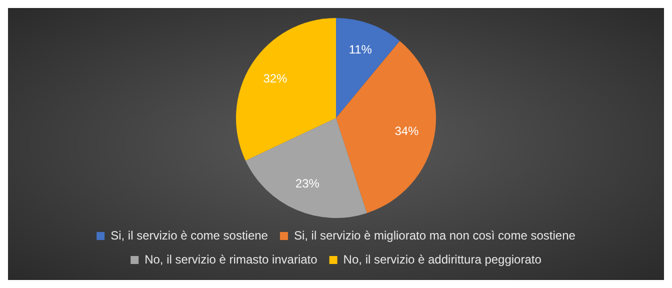 The width and height of the screenshot is (672, 288). I want to click on data-label: 23%, so click(307, 183).